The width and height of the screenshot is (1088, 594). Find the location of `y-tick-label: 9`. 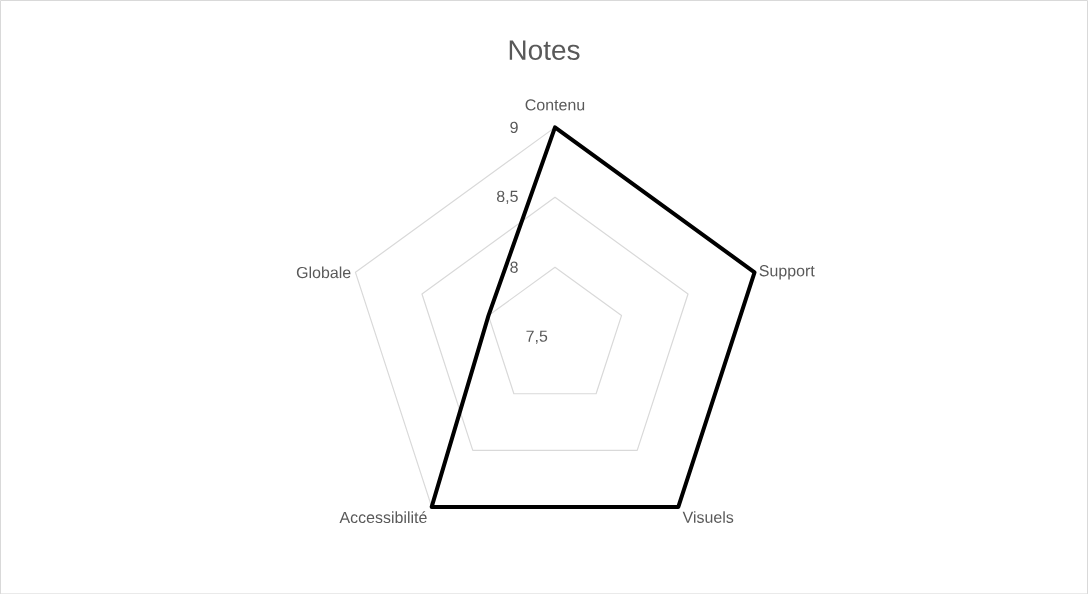

y-tick-label: 9 is located at coordinates (514, 127).